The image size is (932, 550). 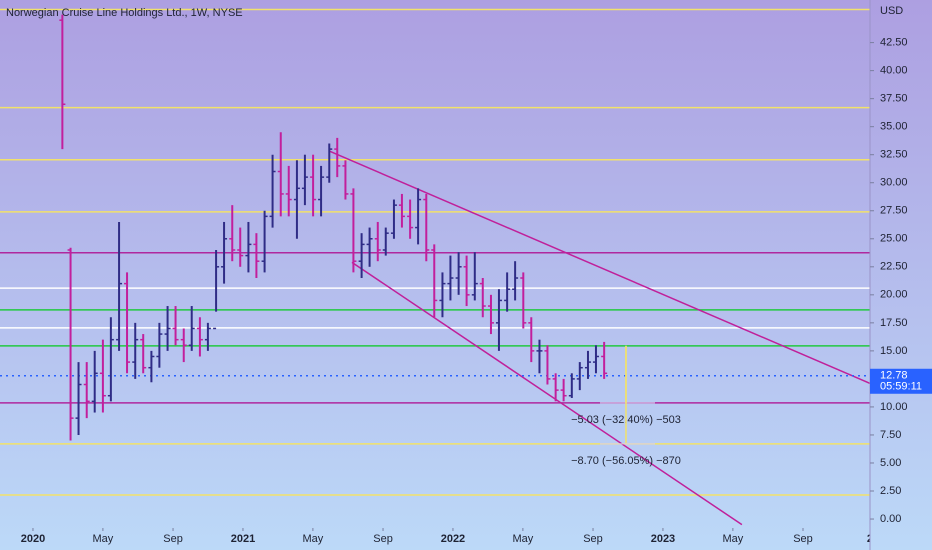 I want to click on x-tick-label: 2022, so click(x=453, y=539).